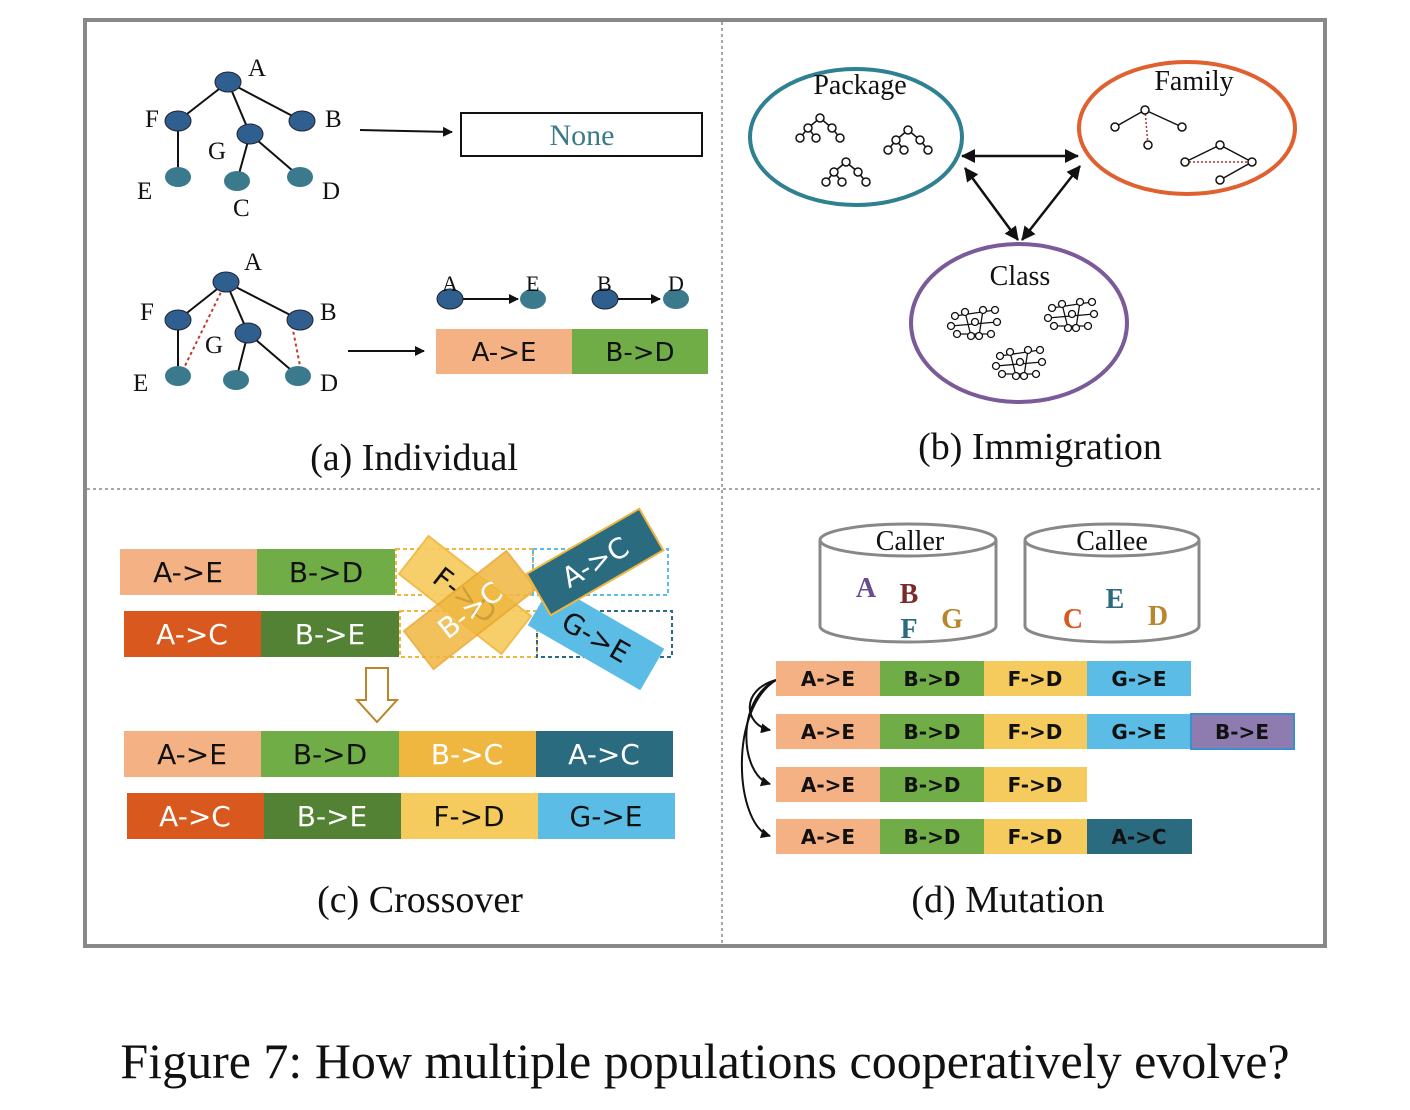 This screenshot has width=1410, height=1110. I want to click on tree2-labels: A B F G E D, so click(235, 323).